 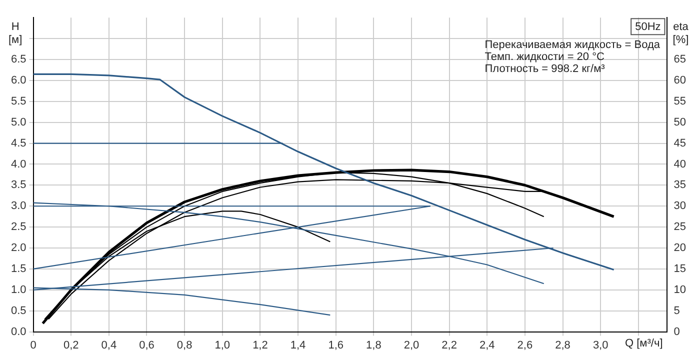 I want to click on y2-tick-label: 55, so click(x=680, y=101).